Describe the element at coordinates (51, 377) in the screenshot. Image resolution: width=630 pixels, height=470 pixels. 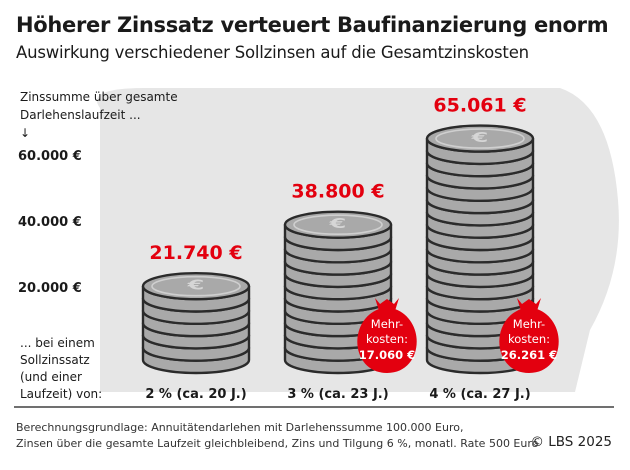
I see `x-axis-label-line: (und einer` at that location.